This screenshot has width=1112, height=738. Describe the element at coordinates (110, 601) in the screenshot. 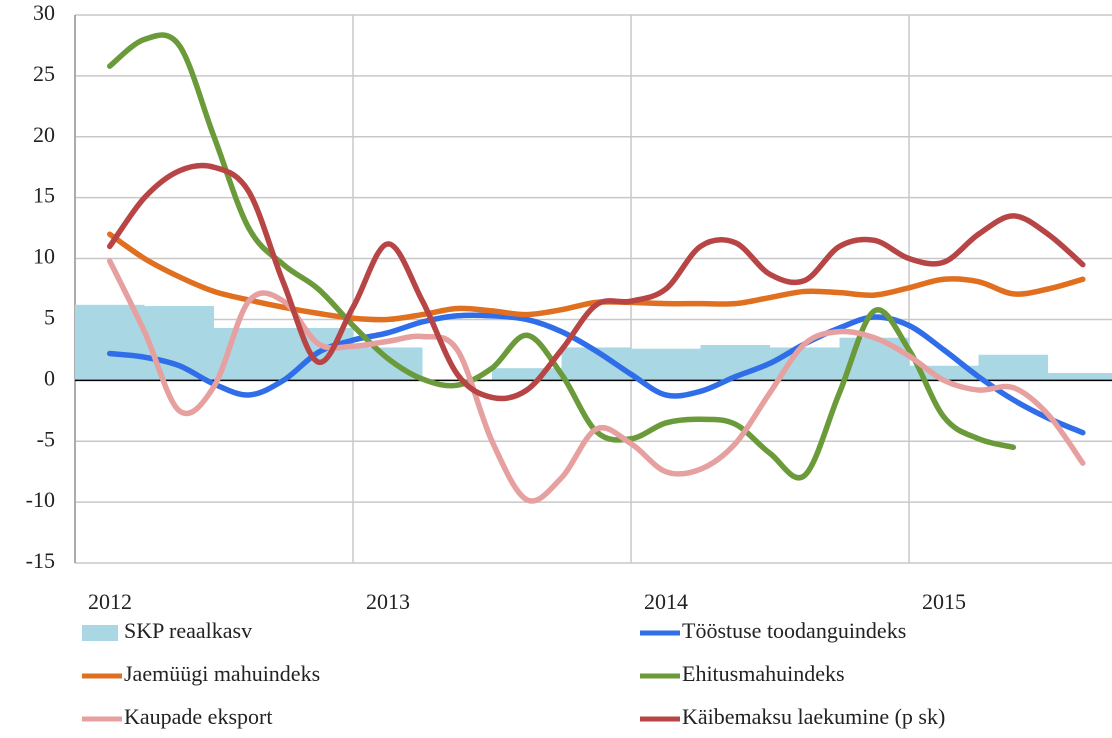

I see `x-tick-label: 2012` at that location.